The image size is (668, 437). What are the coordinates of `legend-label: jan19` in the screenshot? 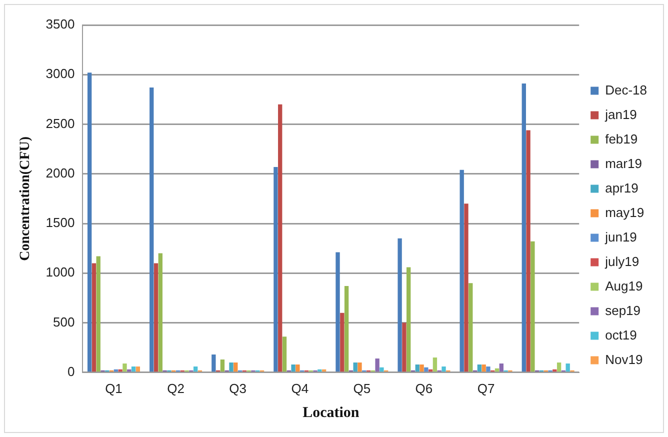 It's located at (620, 114).